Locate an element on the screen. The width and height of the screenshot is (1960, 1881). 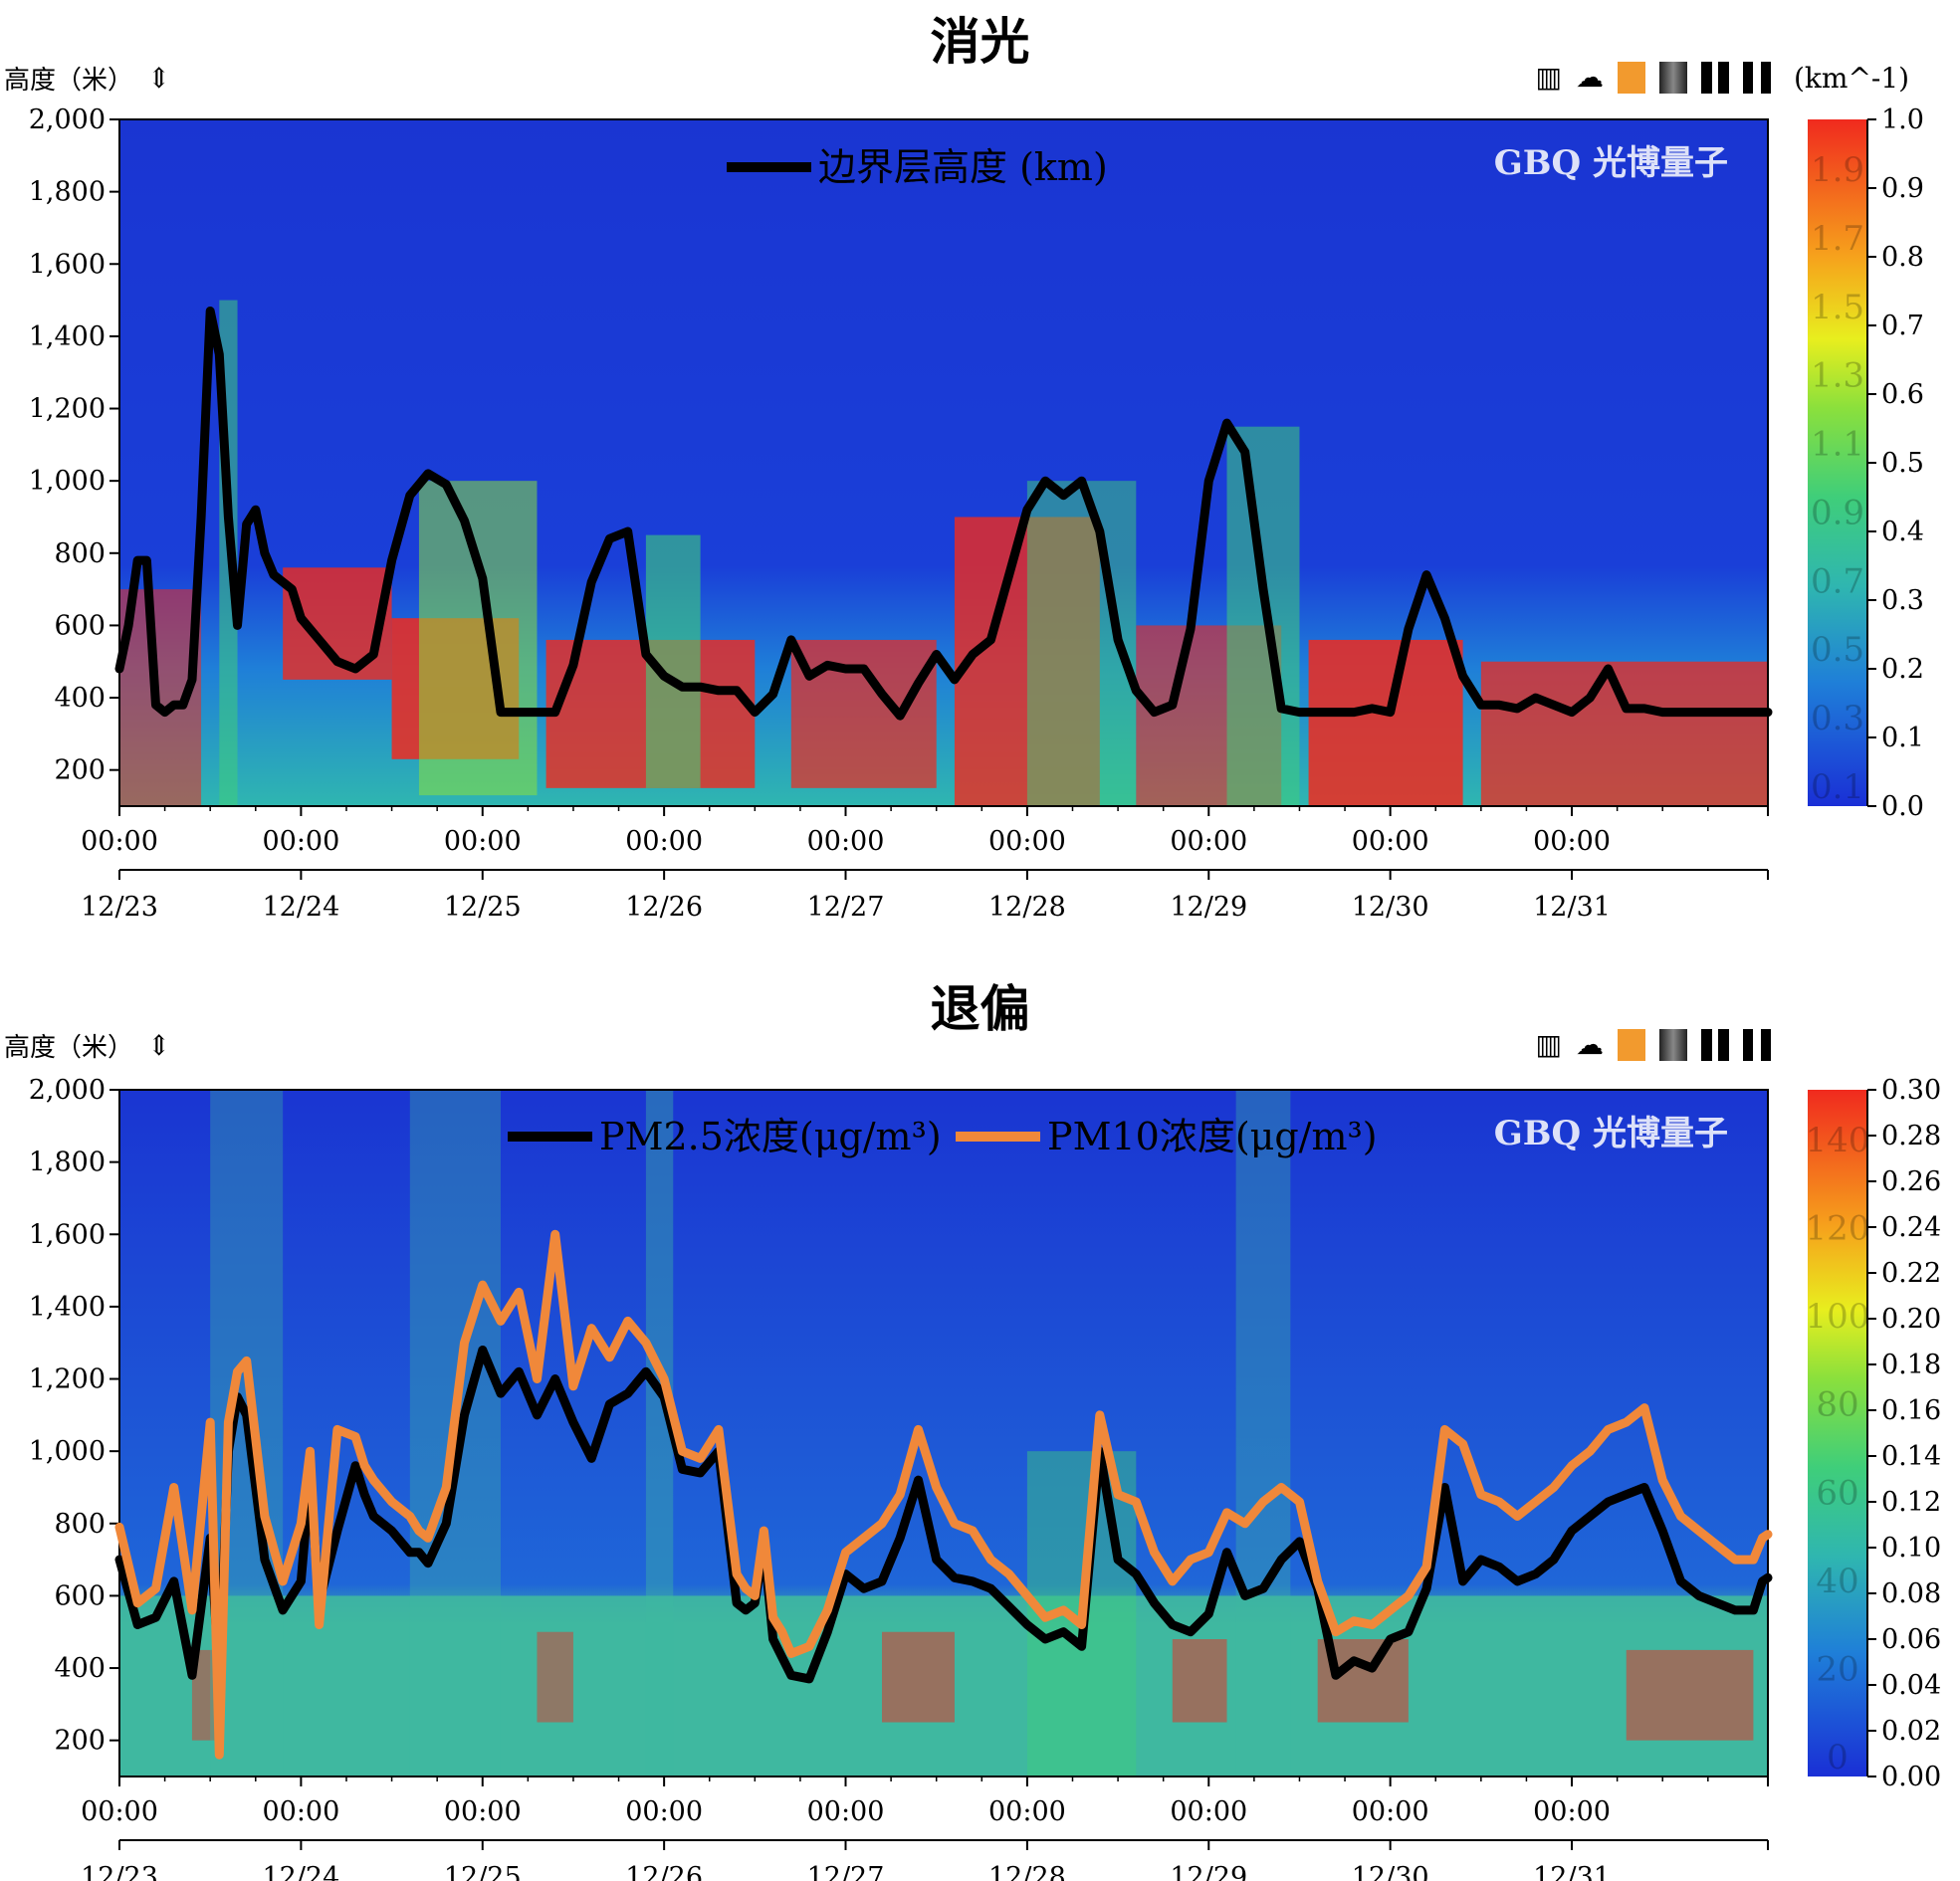
colorbar-tick-label: 0.28 is located at coordinates (1911, 1136).